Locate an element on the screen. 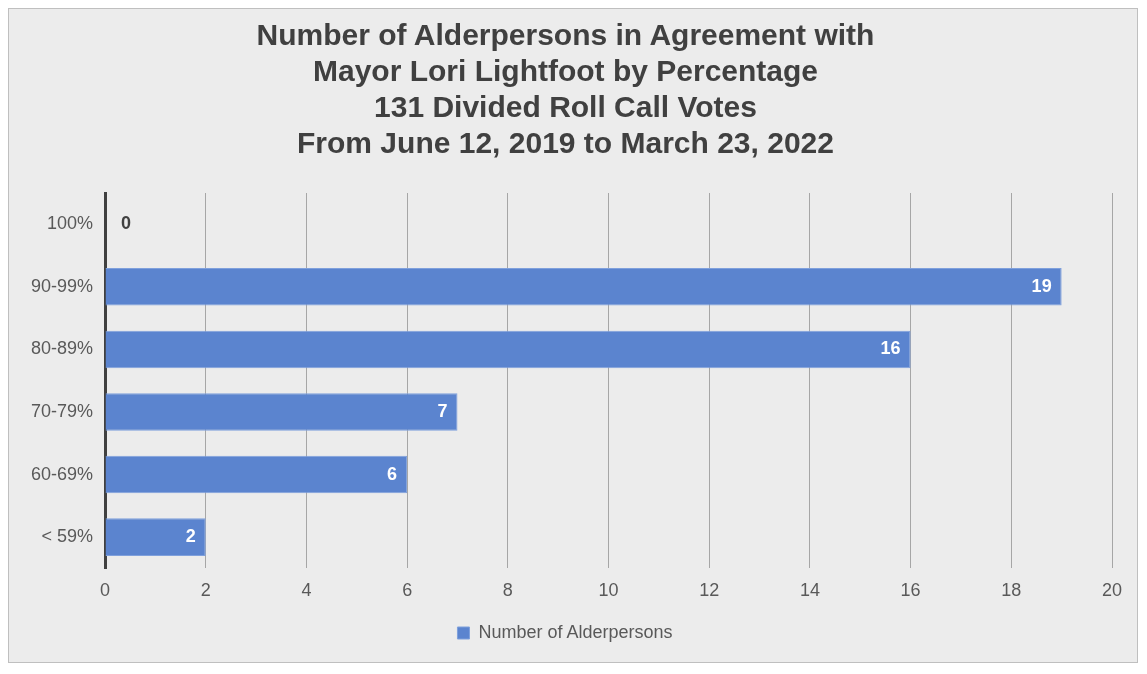 Image resolution: width=1147 pixels, height=674 pixels. text: From June 12, 2019 to March 23, 2022 is located at coordinates (565, 143).